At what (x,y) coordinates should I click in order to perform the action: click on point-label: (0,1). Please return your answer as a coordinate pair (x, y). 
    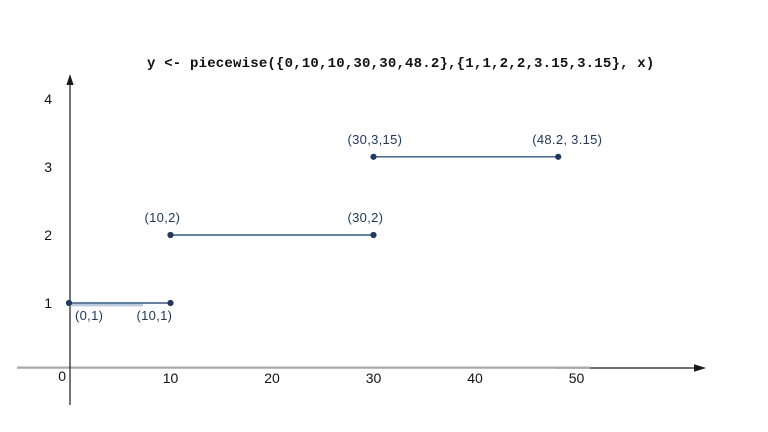
    Looking at the image, I should click on (89, 315).